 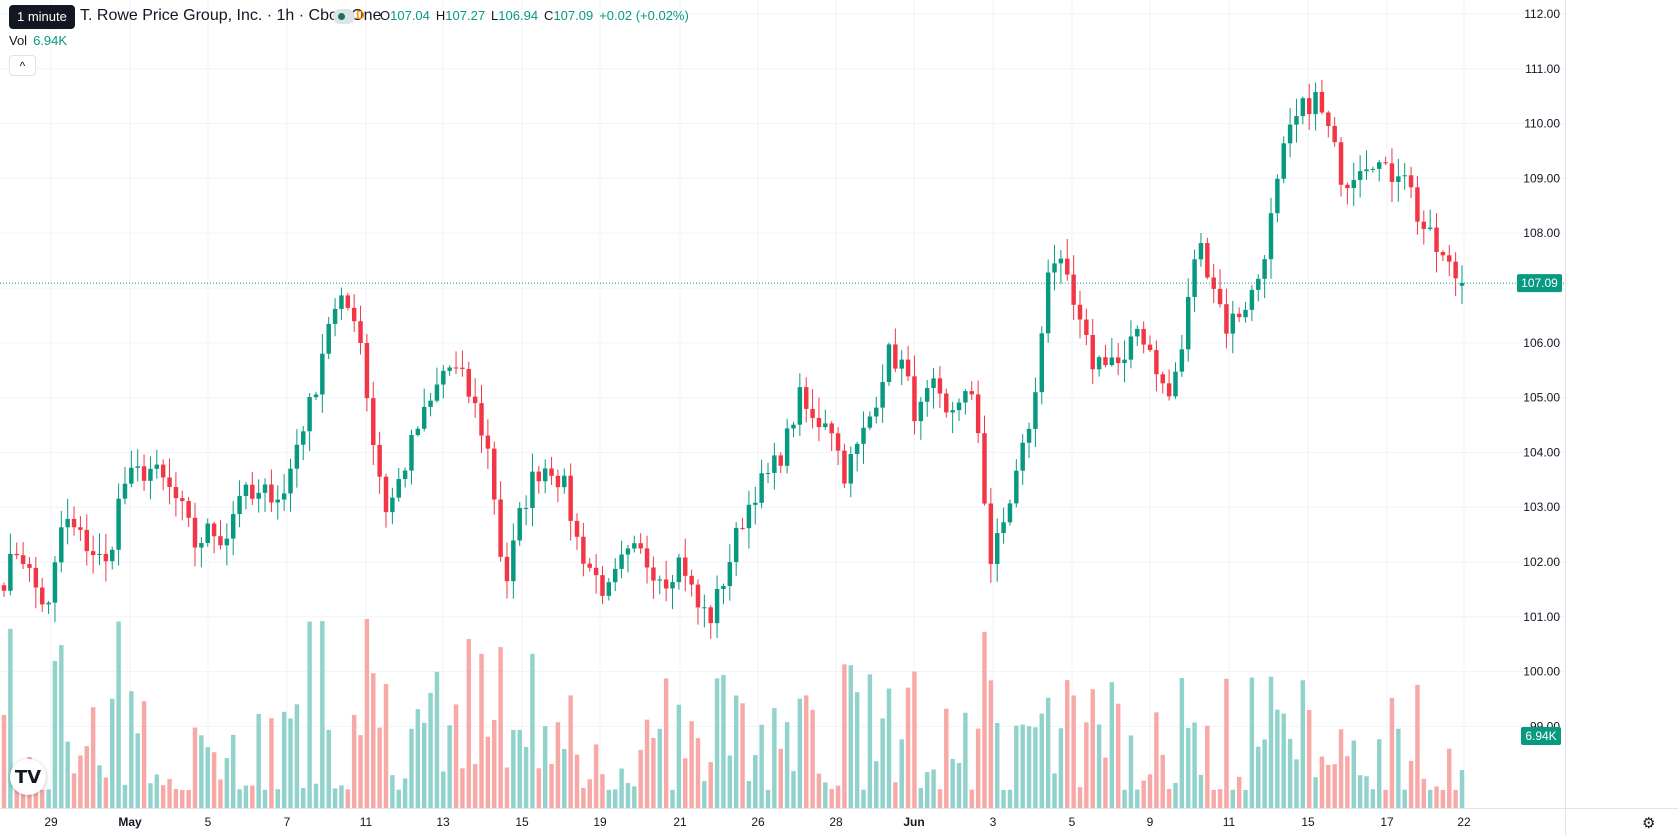 I want to click on delayed-data-flag: D, so click(x=360, y=15).